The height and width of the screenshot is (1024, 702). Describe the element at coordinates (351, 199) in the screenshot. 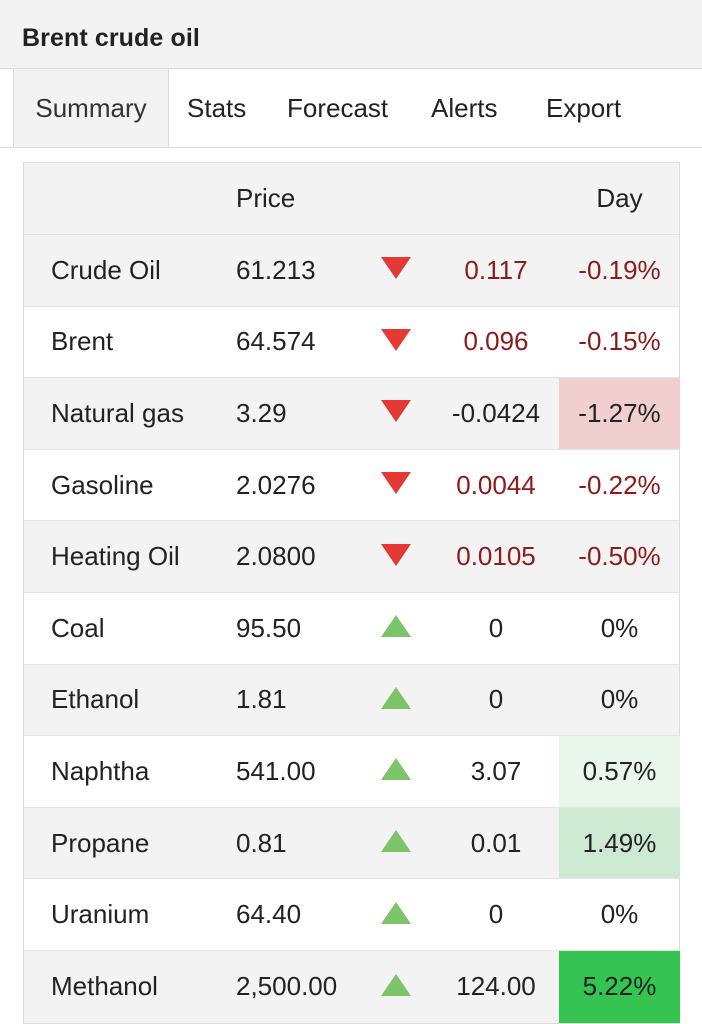

I see `table-header-row: Price Day` at that location.